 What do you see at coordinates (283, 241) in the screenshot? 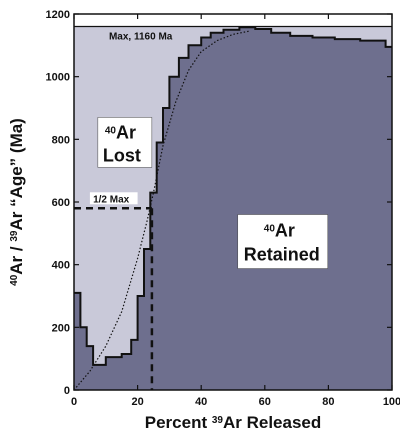
I see `ar-retained-label-box` at bounding box center [283, 241].